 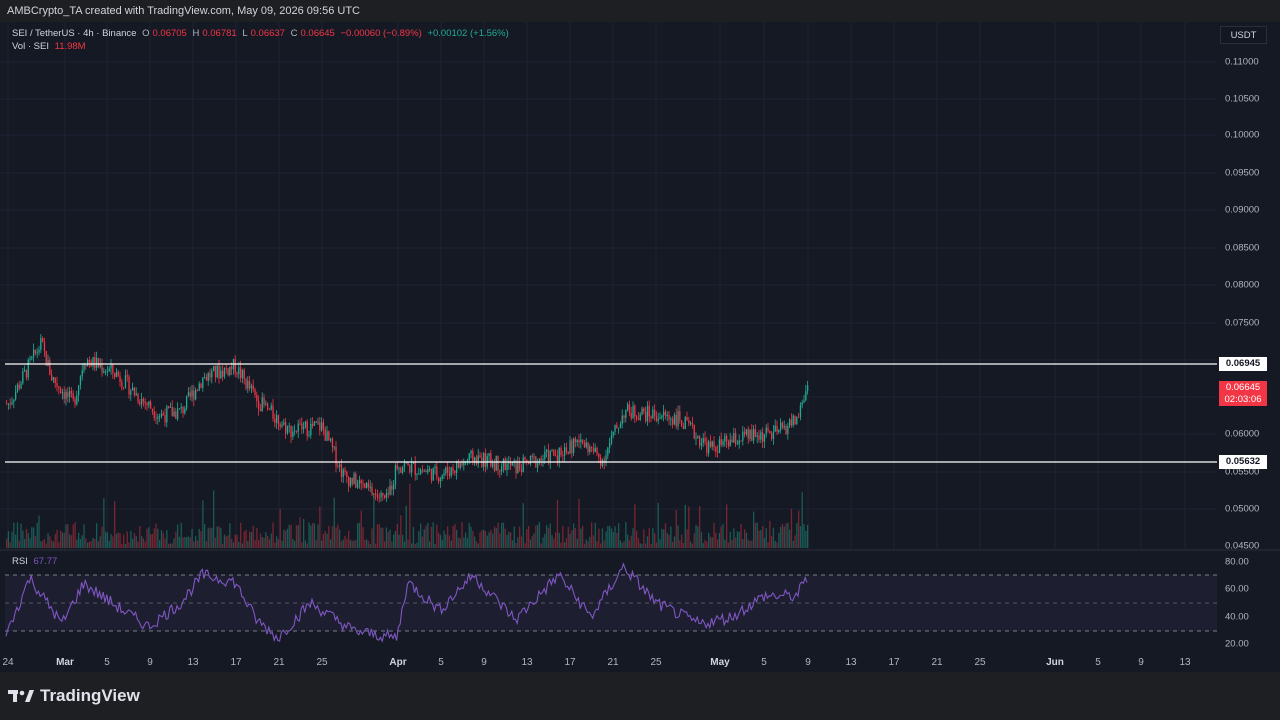 What do you see at coordinates (640, 696) in the screenshot?
I see `footer: TradingView` at bounding box center [640, 696].